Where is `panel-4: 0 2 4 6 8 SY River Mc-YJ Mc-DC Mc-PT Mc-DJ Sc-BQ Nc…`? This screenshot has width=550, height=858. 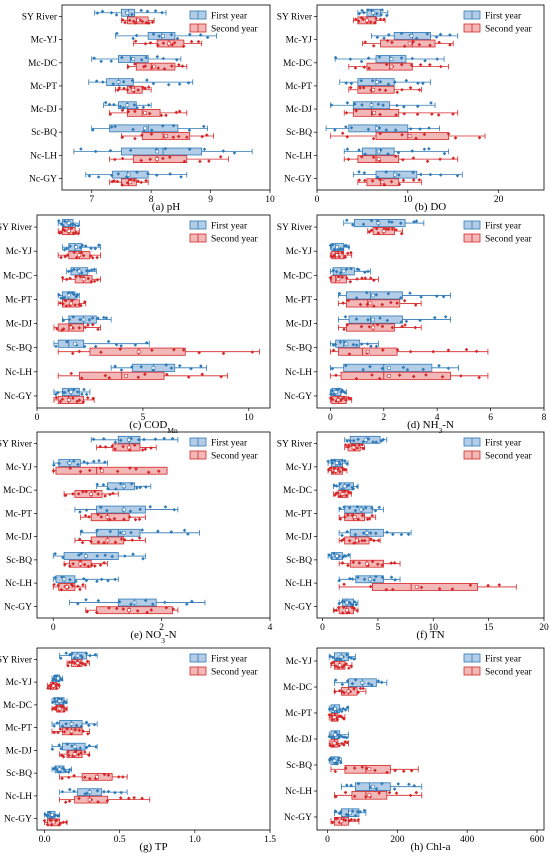
panel-4: 0 2 4 6 8 SY River Mc-YJ Mc-DC Mc-PT Mc-DJ Sc-BQ Nc… is located at coordinates (412, 324).